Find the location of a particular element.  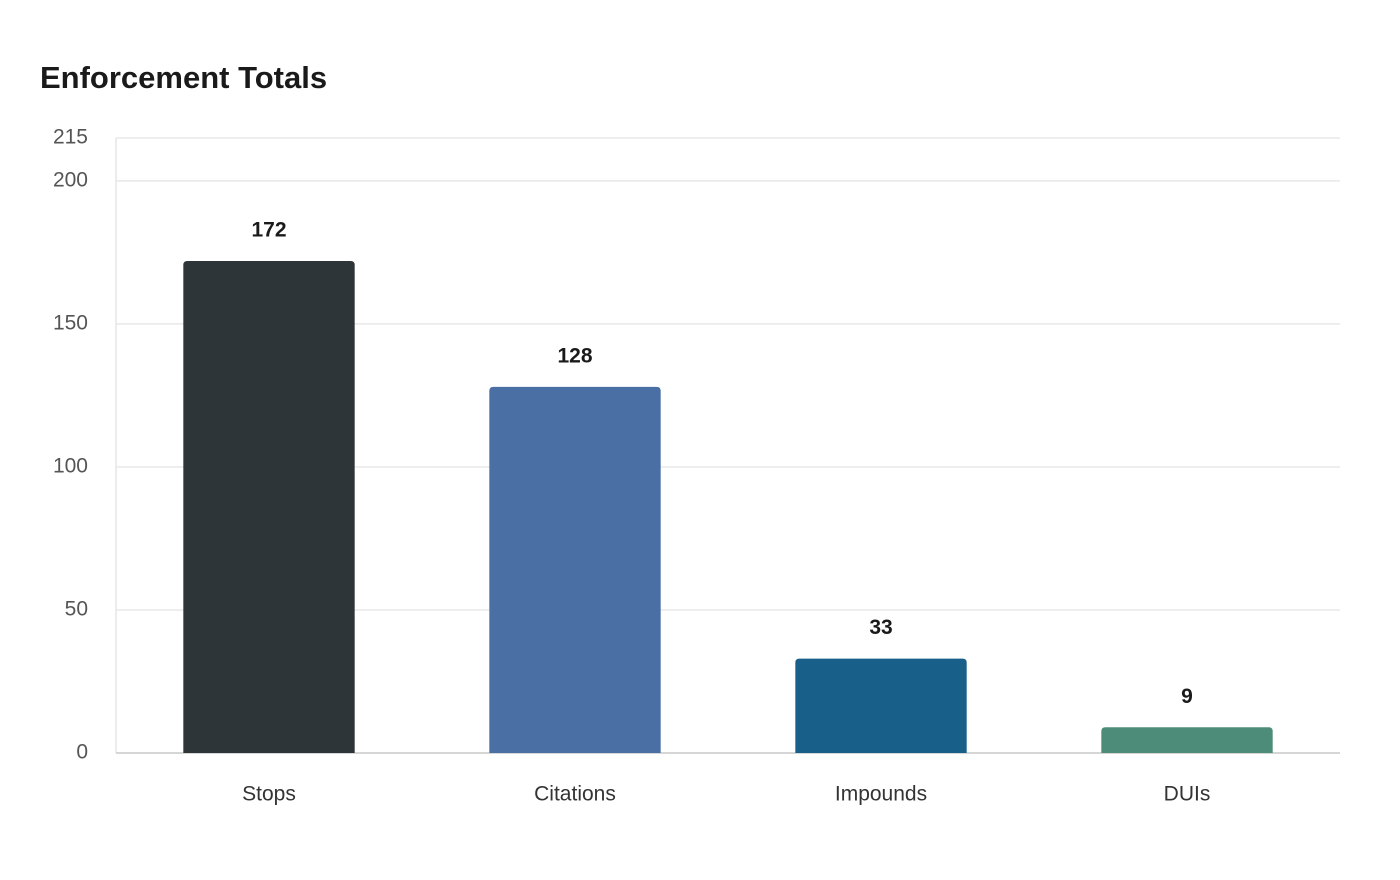

y-tick-label: 150 is located at coordinates (70, 322).